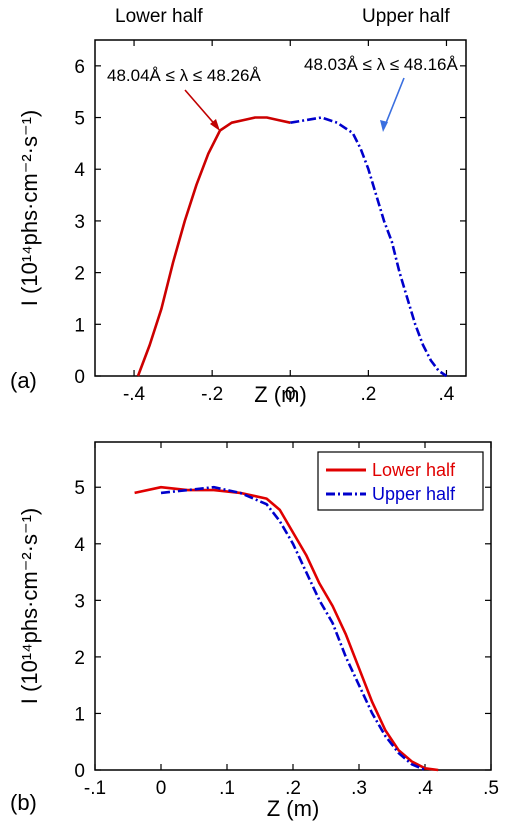 Image resolution: width=521 pixels, height=838 pixels. What do you see at coordinates (134, 394) in the screenshot?
I see `x-tick-label: -.4` at bounding box center [134, 394].